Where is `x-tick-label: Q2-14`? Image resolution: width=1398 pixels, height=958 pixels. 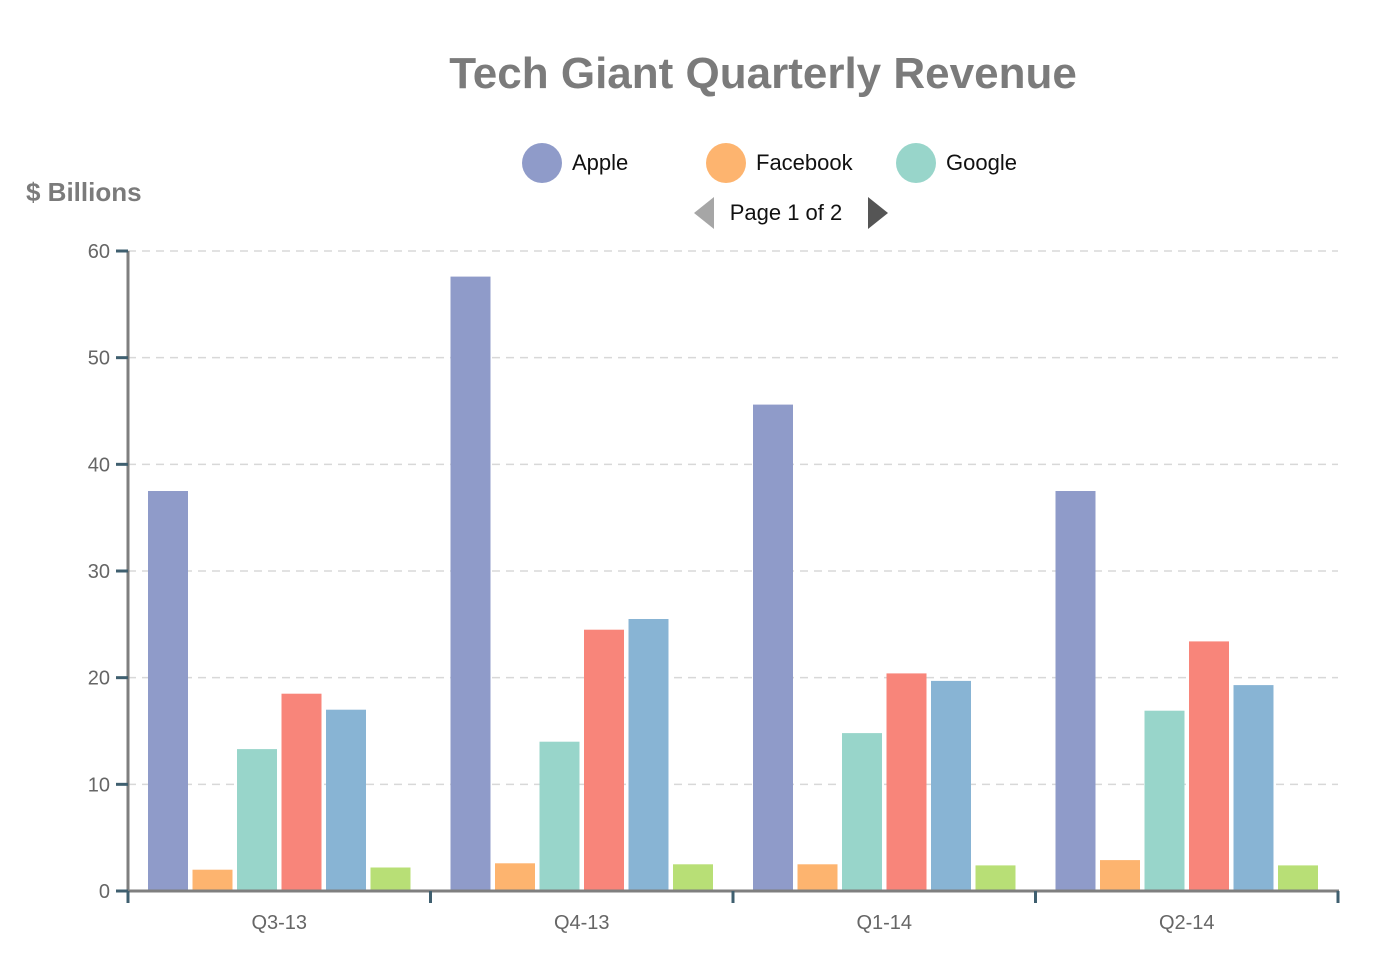 x-tick-label: Q2-14 is located at coordinates (1187, 923).